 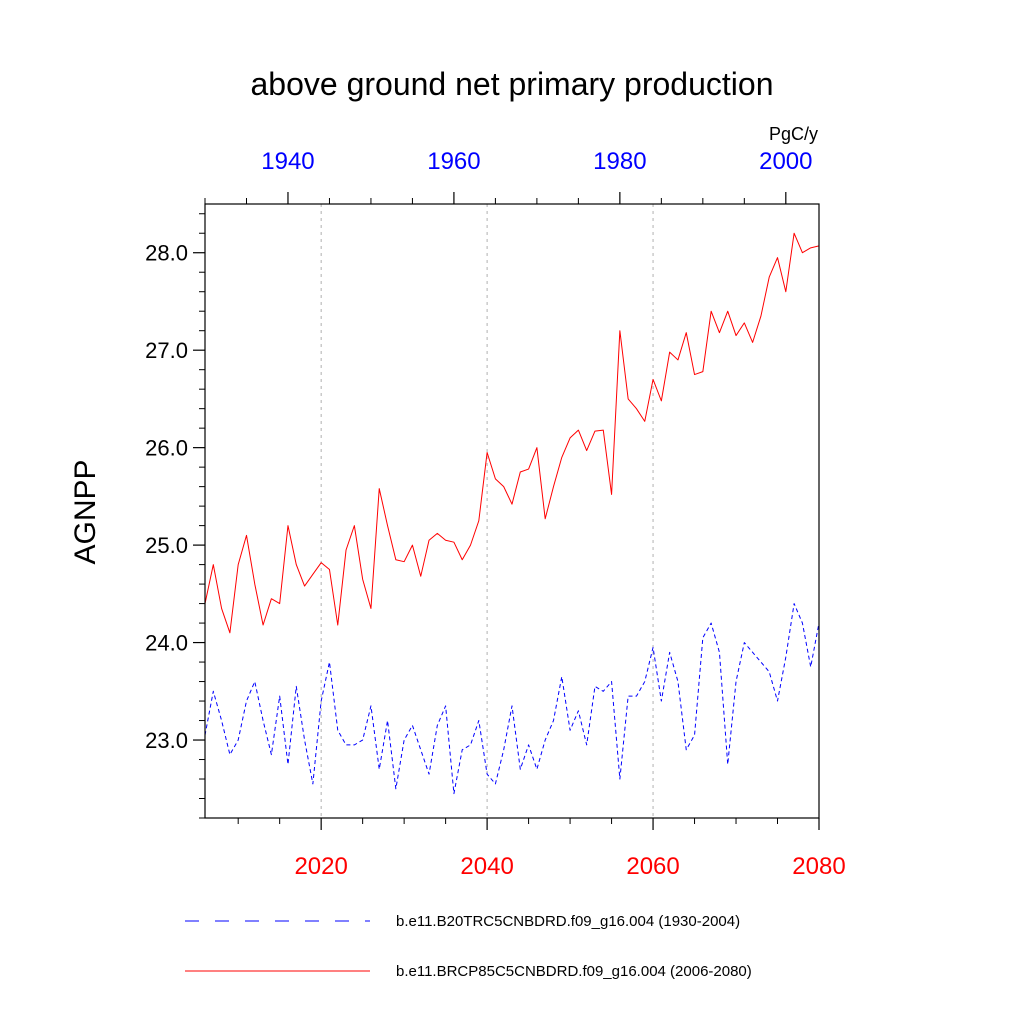 What do you see at coordinates (652, 866) in the screenshot?
I see `x-bottom-tick-label: 2060` at bounding box center [652, 866].